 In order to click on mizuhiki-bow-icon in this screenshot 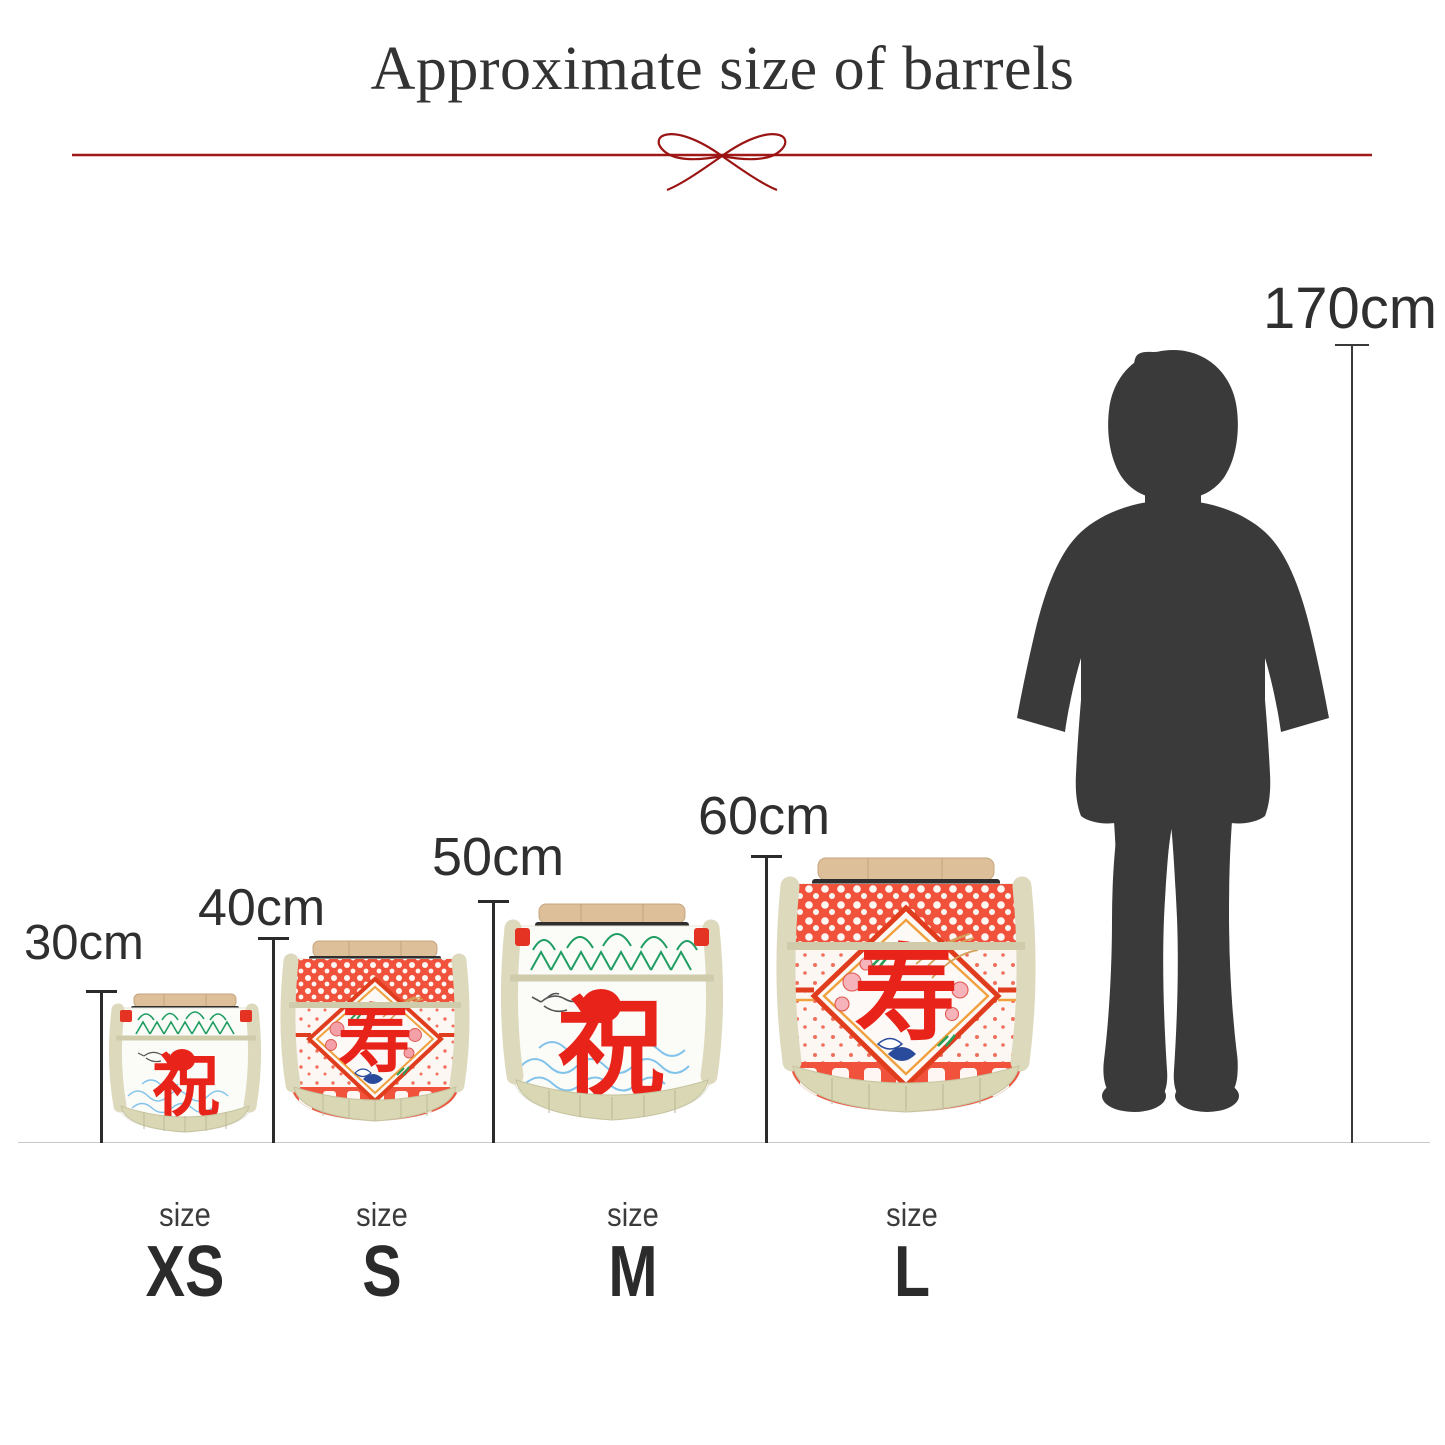, I will do `click(722, 162)`.